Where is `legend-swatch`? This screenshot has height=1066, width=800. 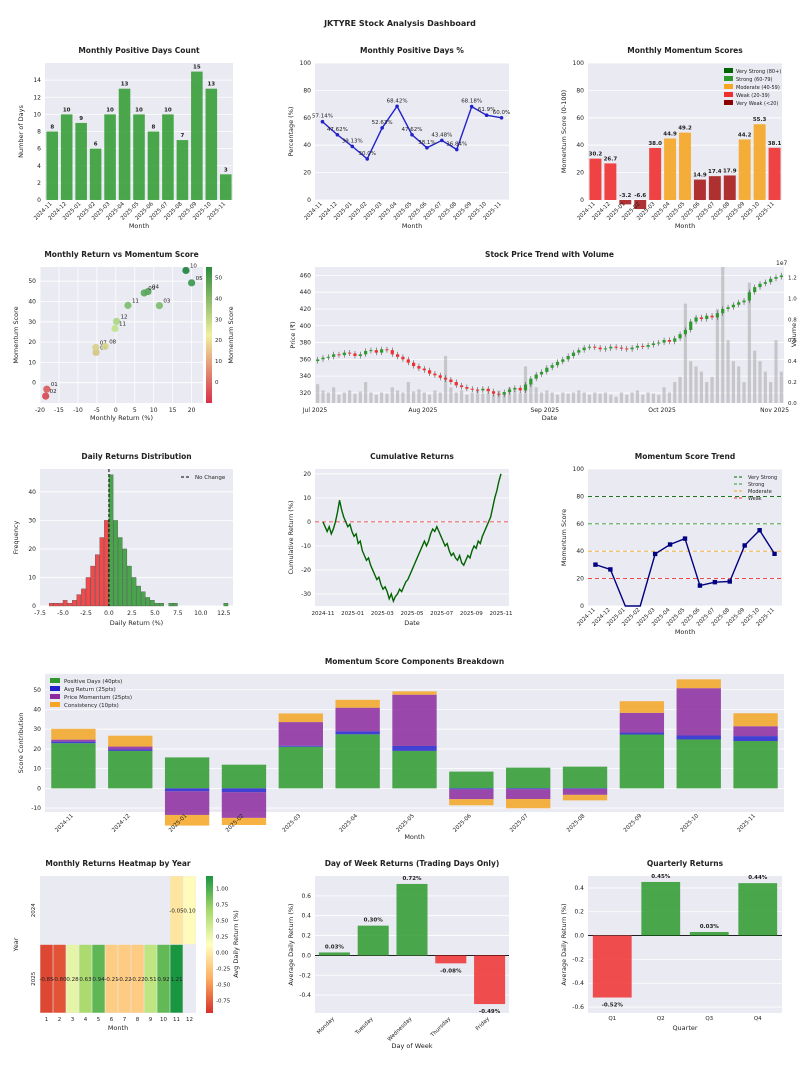 legend-swatch is located at coordinates (55, 688).